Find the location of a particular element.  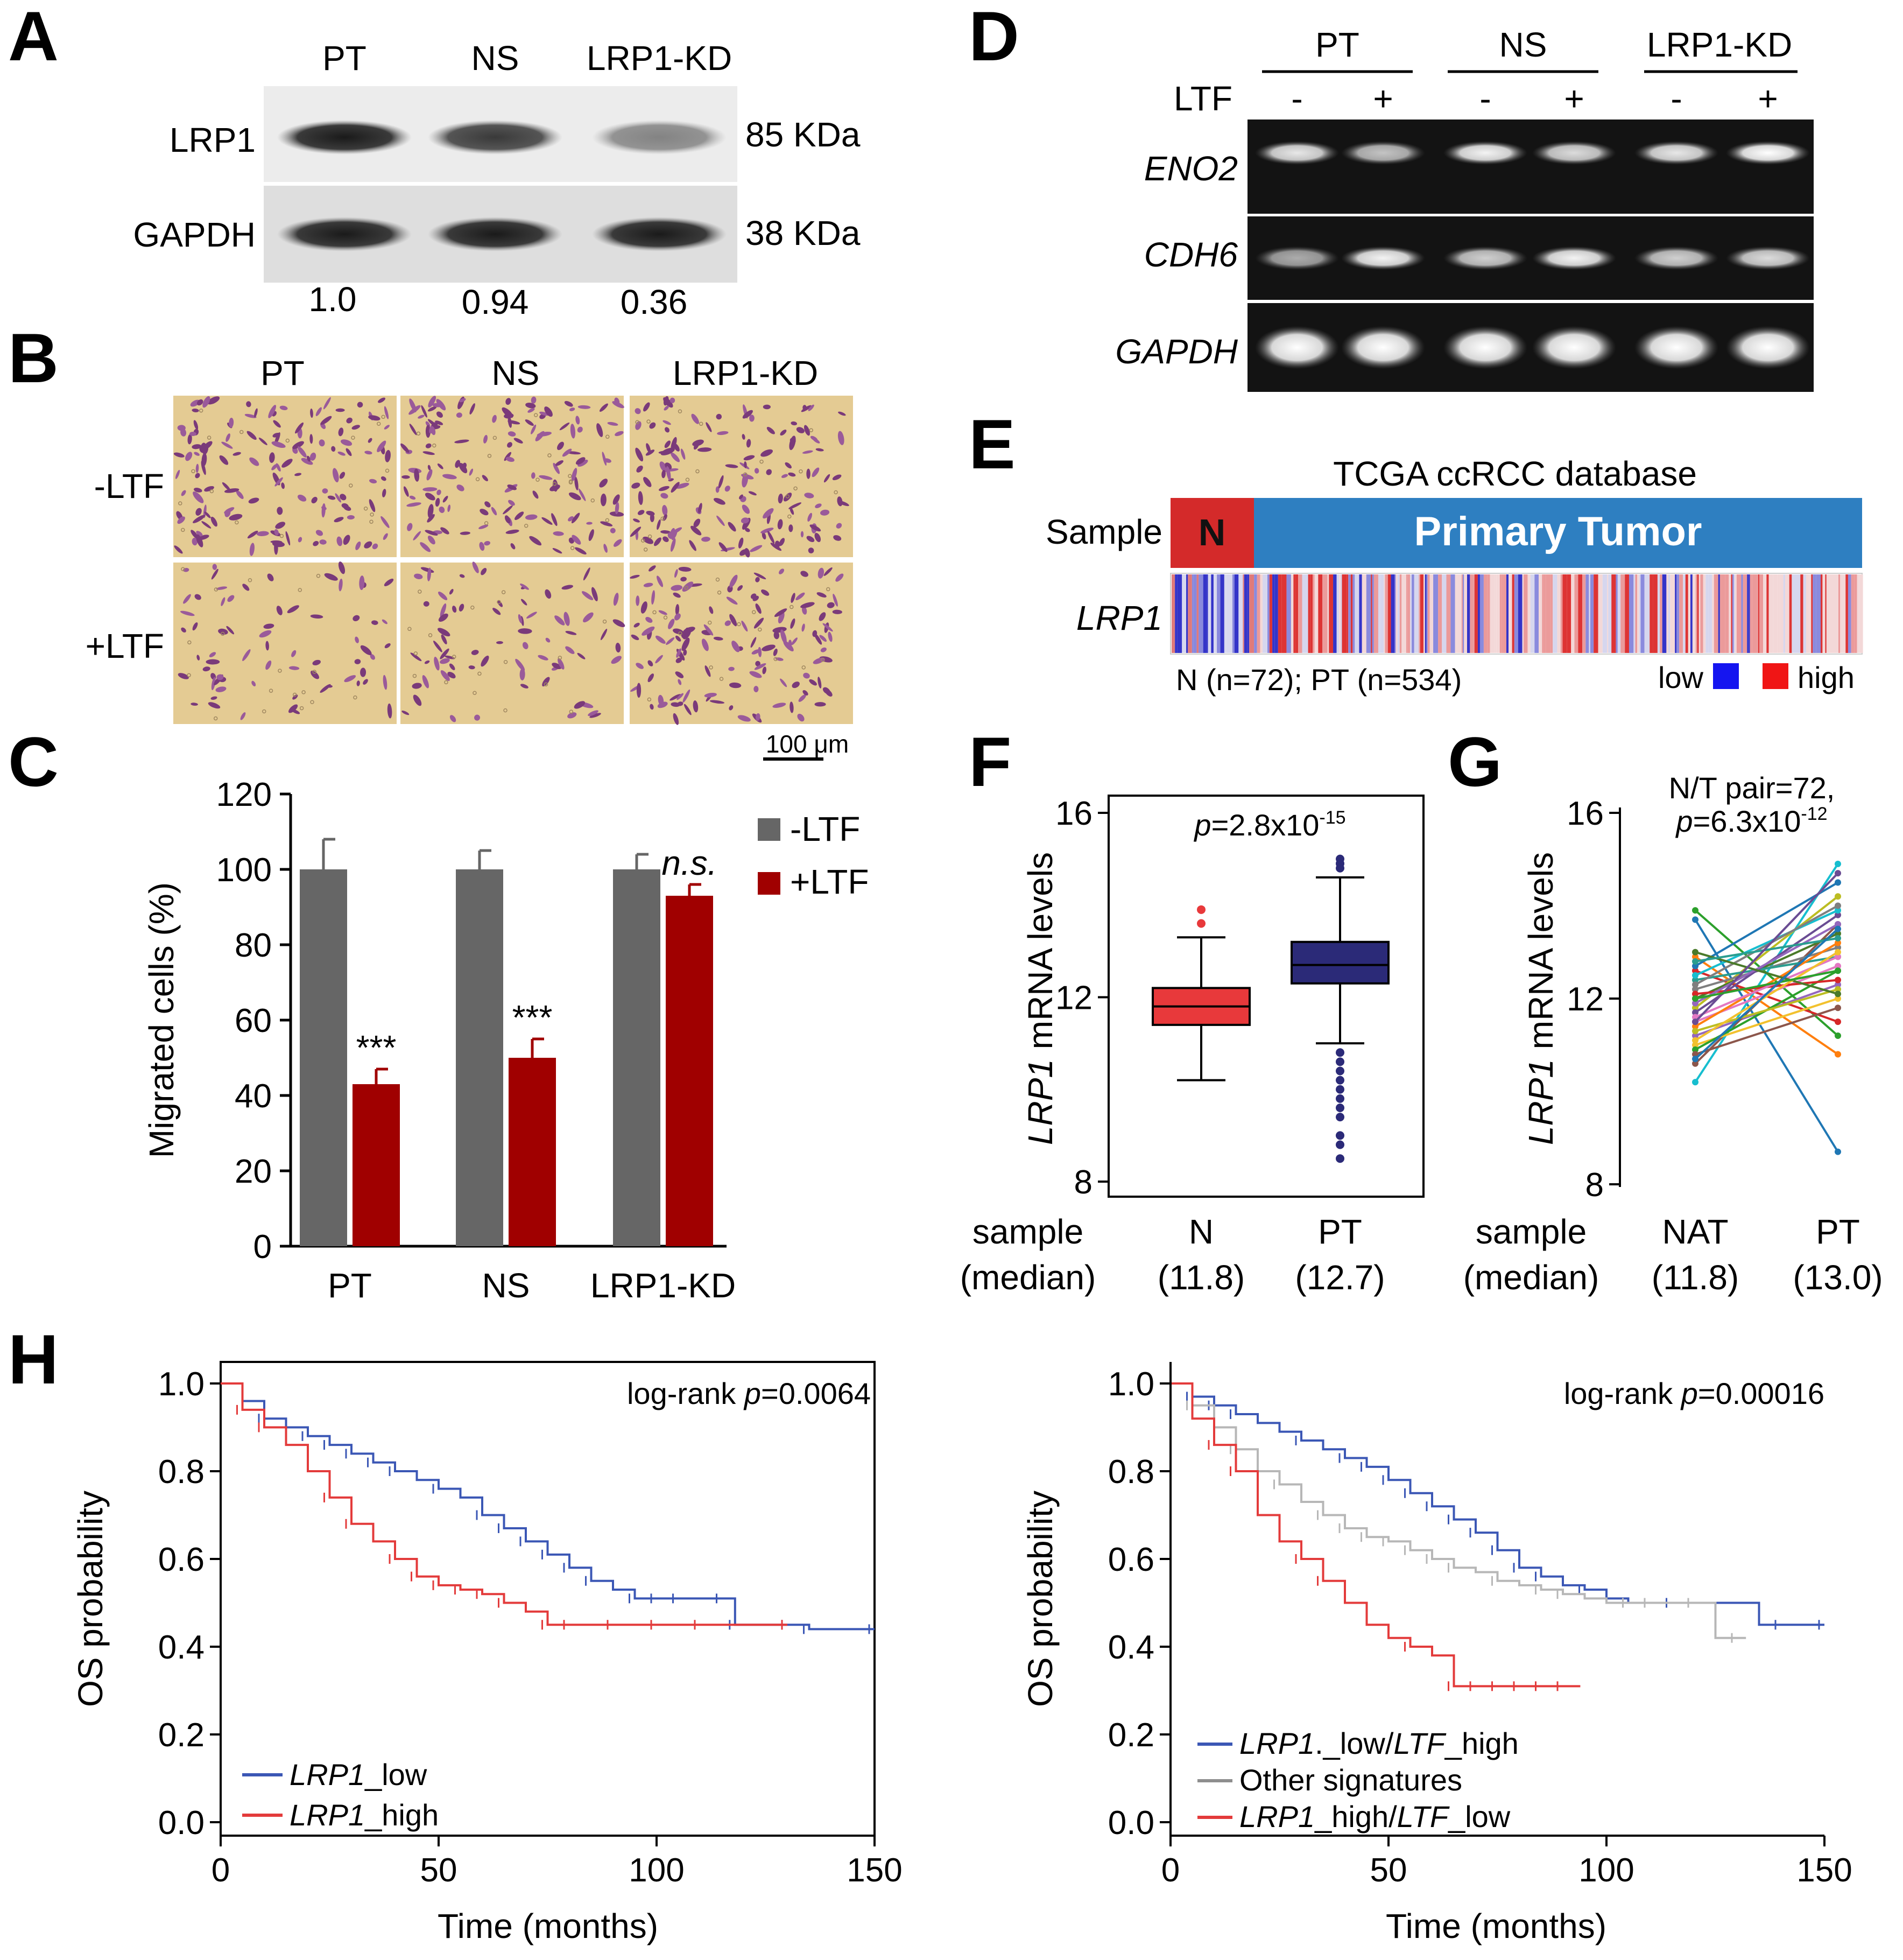

c-significance: *** is located at coordinates (376, 1047).